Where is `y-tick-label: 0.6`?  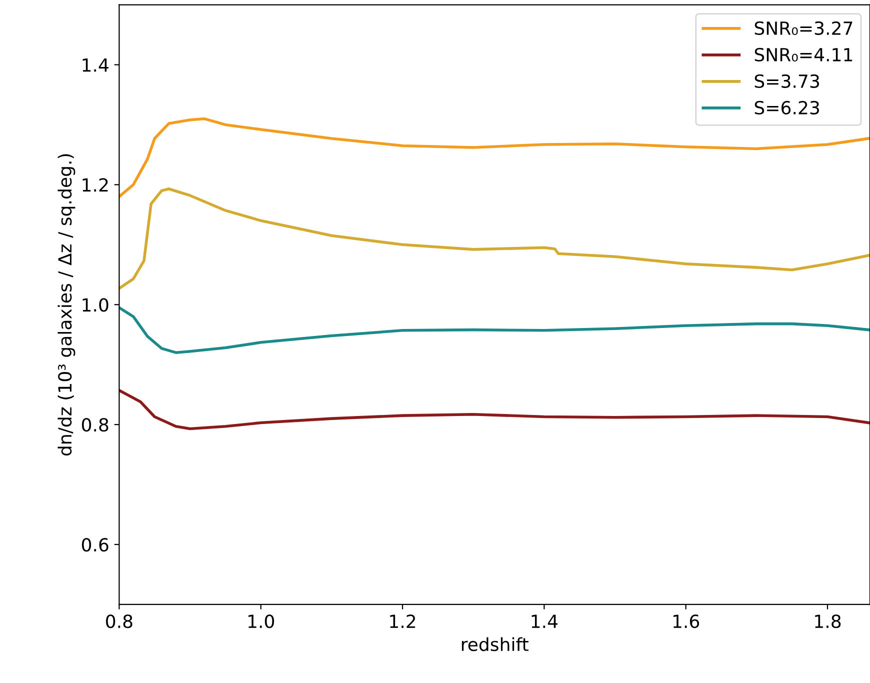 y-tick-label: 0.6 is located at coordinates (95, 545).